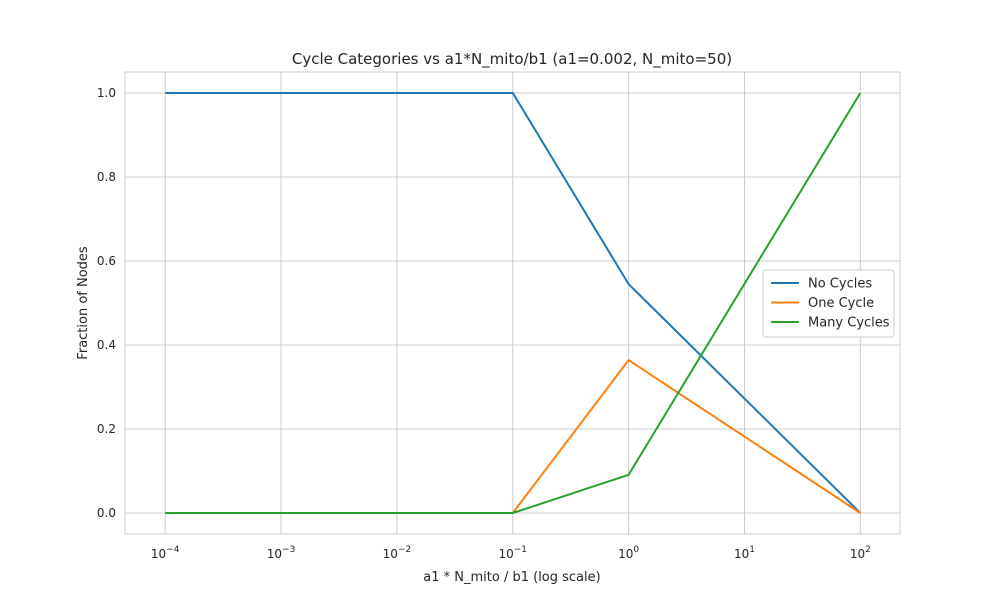  Describe the element at coordinates (106, 345) in the screenshot. I see `y-tick-label: 0.4` at that location.